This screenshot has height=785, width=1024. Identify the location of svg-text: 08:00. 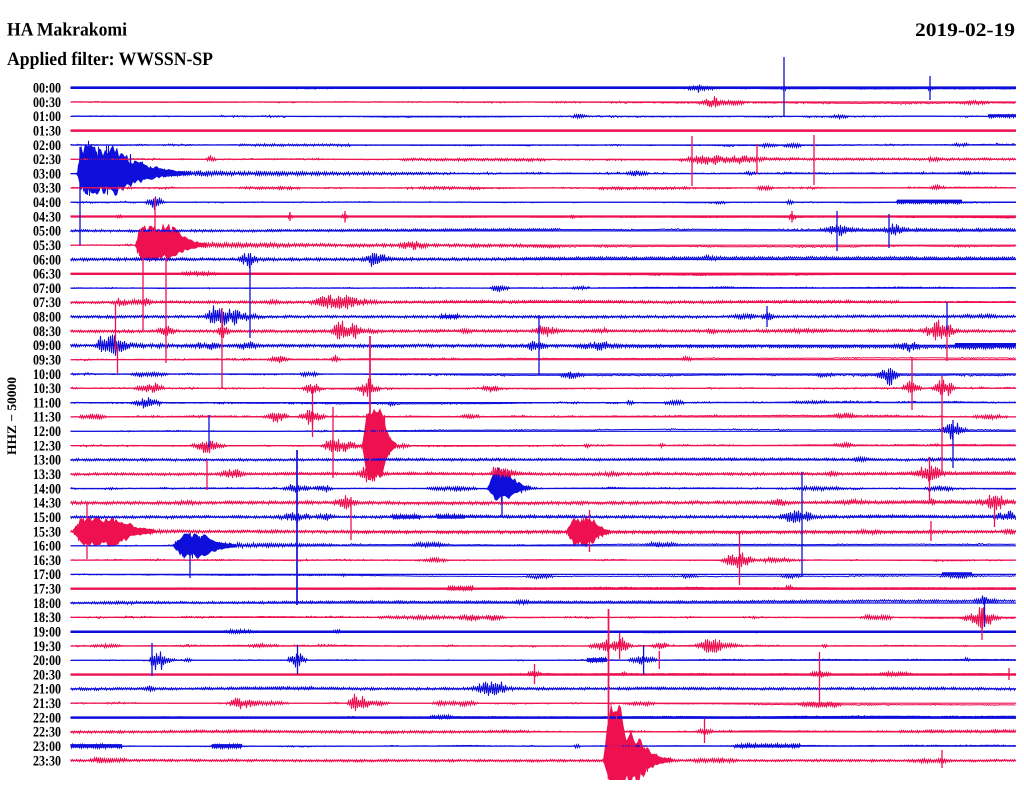
(47, 318).